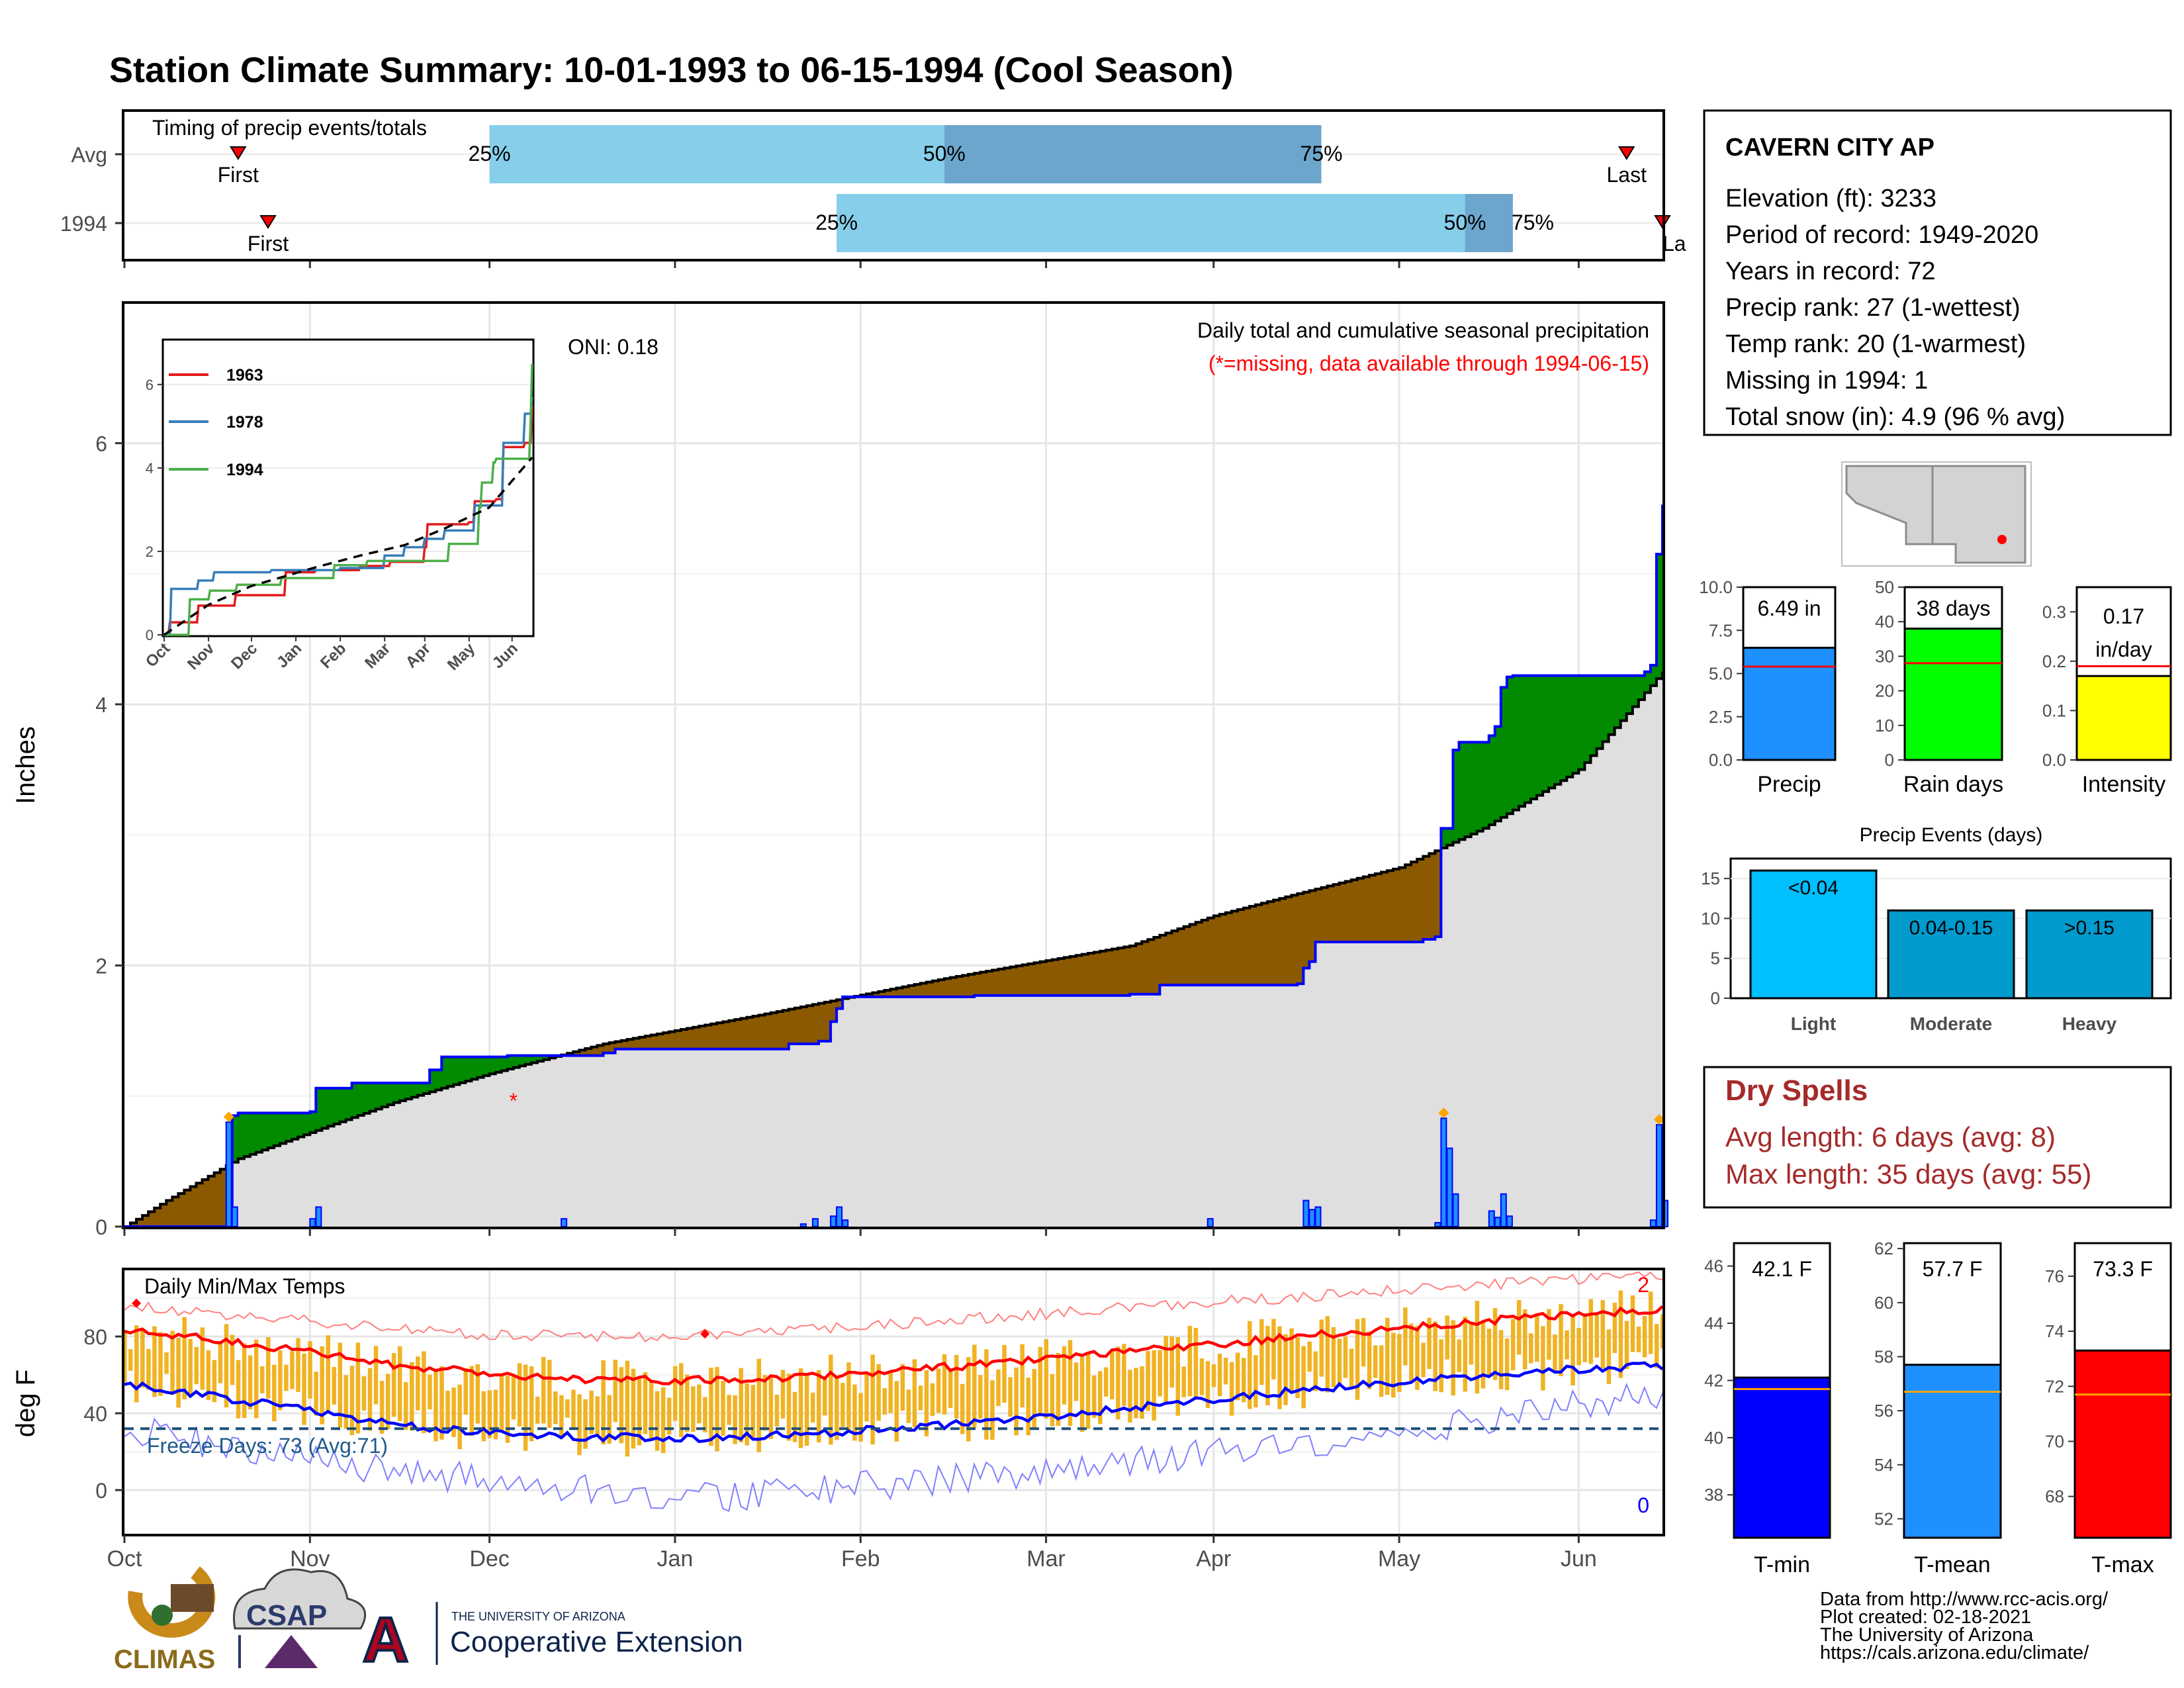 The image size is (2184, 1688). What do you see at coordinates (1721, 760) in the screenshot?
I see `mini-ytick-label: 0.0` at bounding box center [1721, 760].